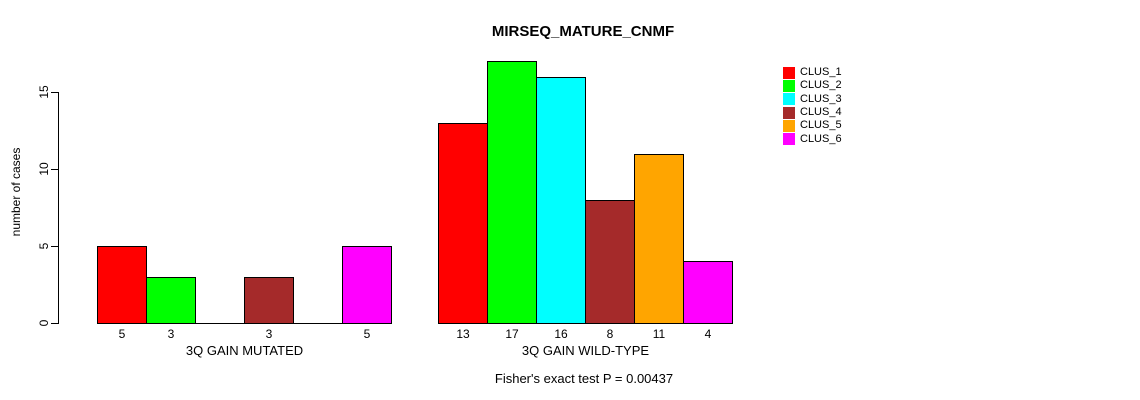 This screenshot has height=400, width=1140. I want to click on bar-value-label: 17, so click(512, 334).